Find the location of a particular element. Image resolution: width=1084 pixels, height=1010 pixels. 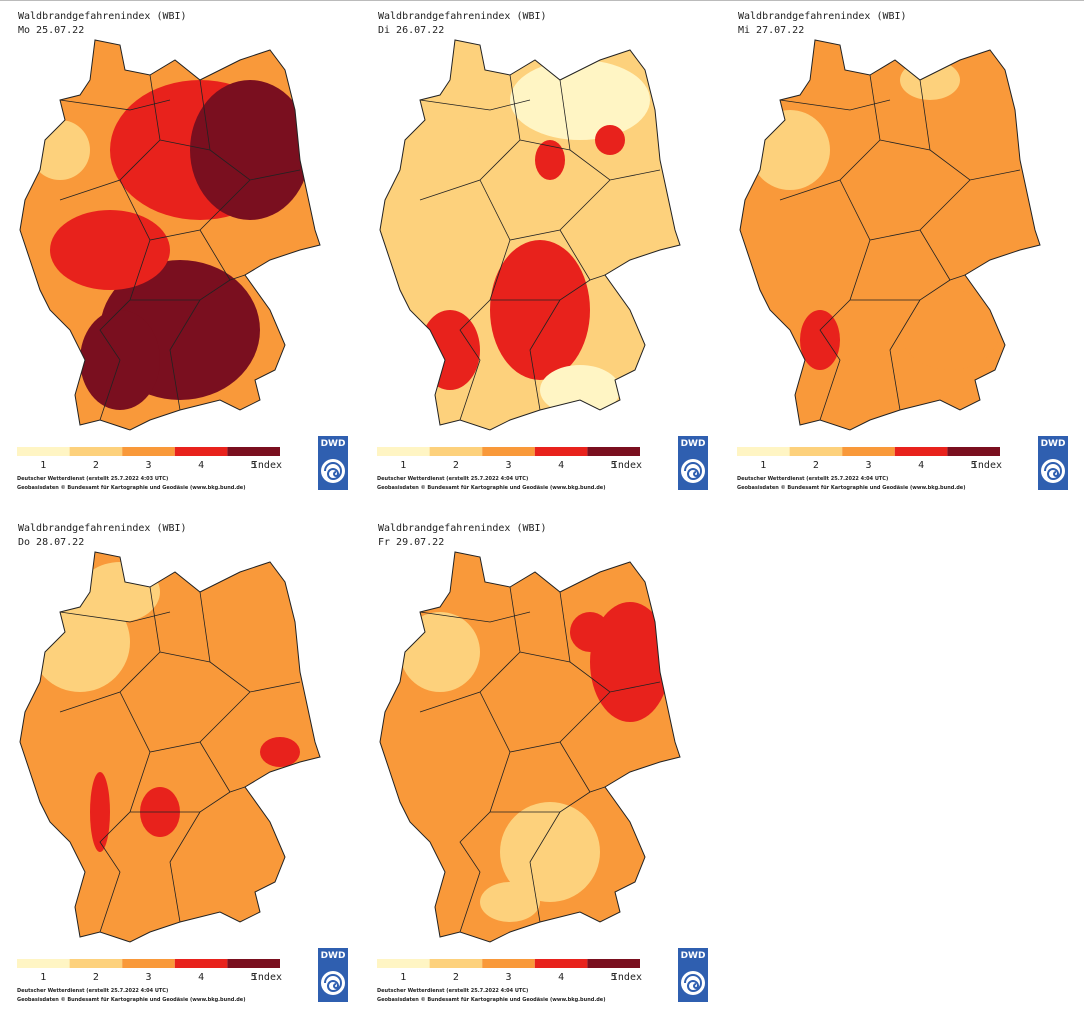

panel-date: Fr 29.07.22 is located at coordinates (411, 542).